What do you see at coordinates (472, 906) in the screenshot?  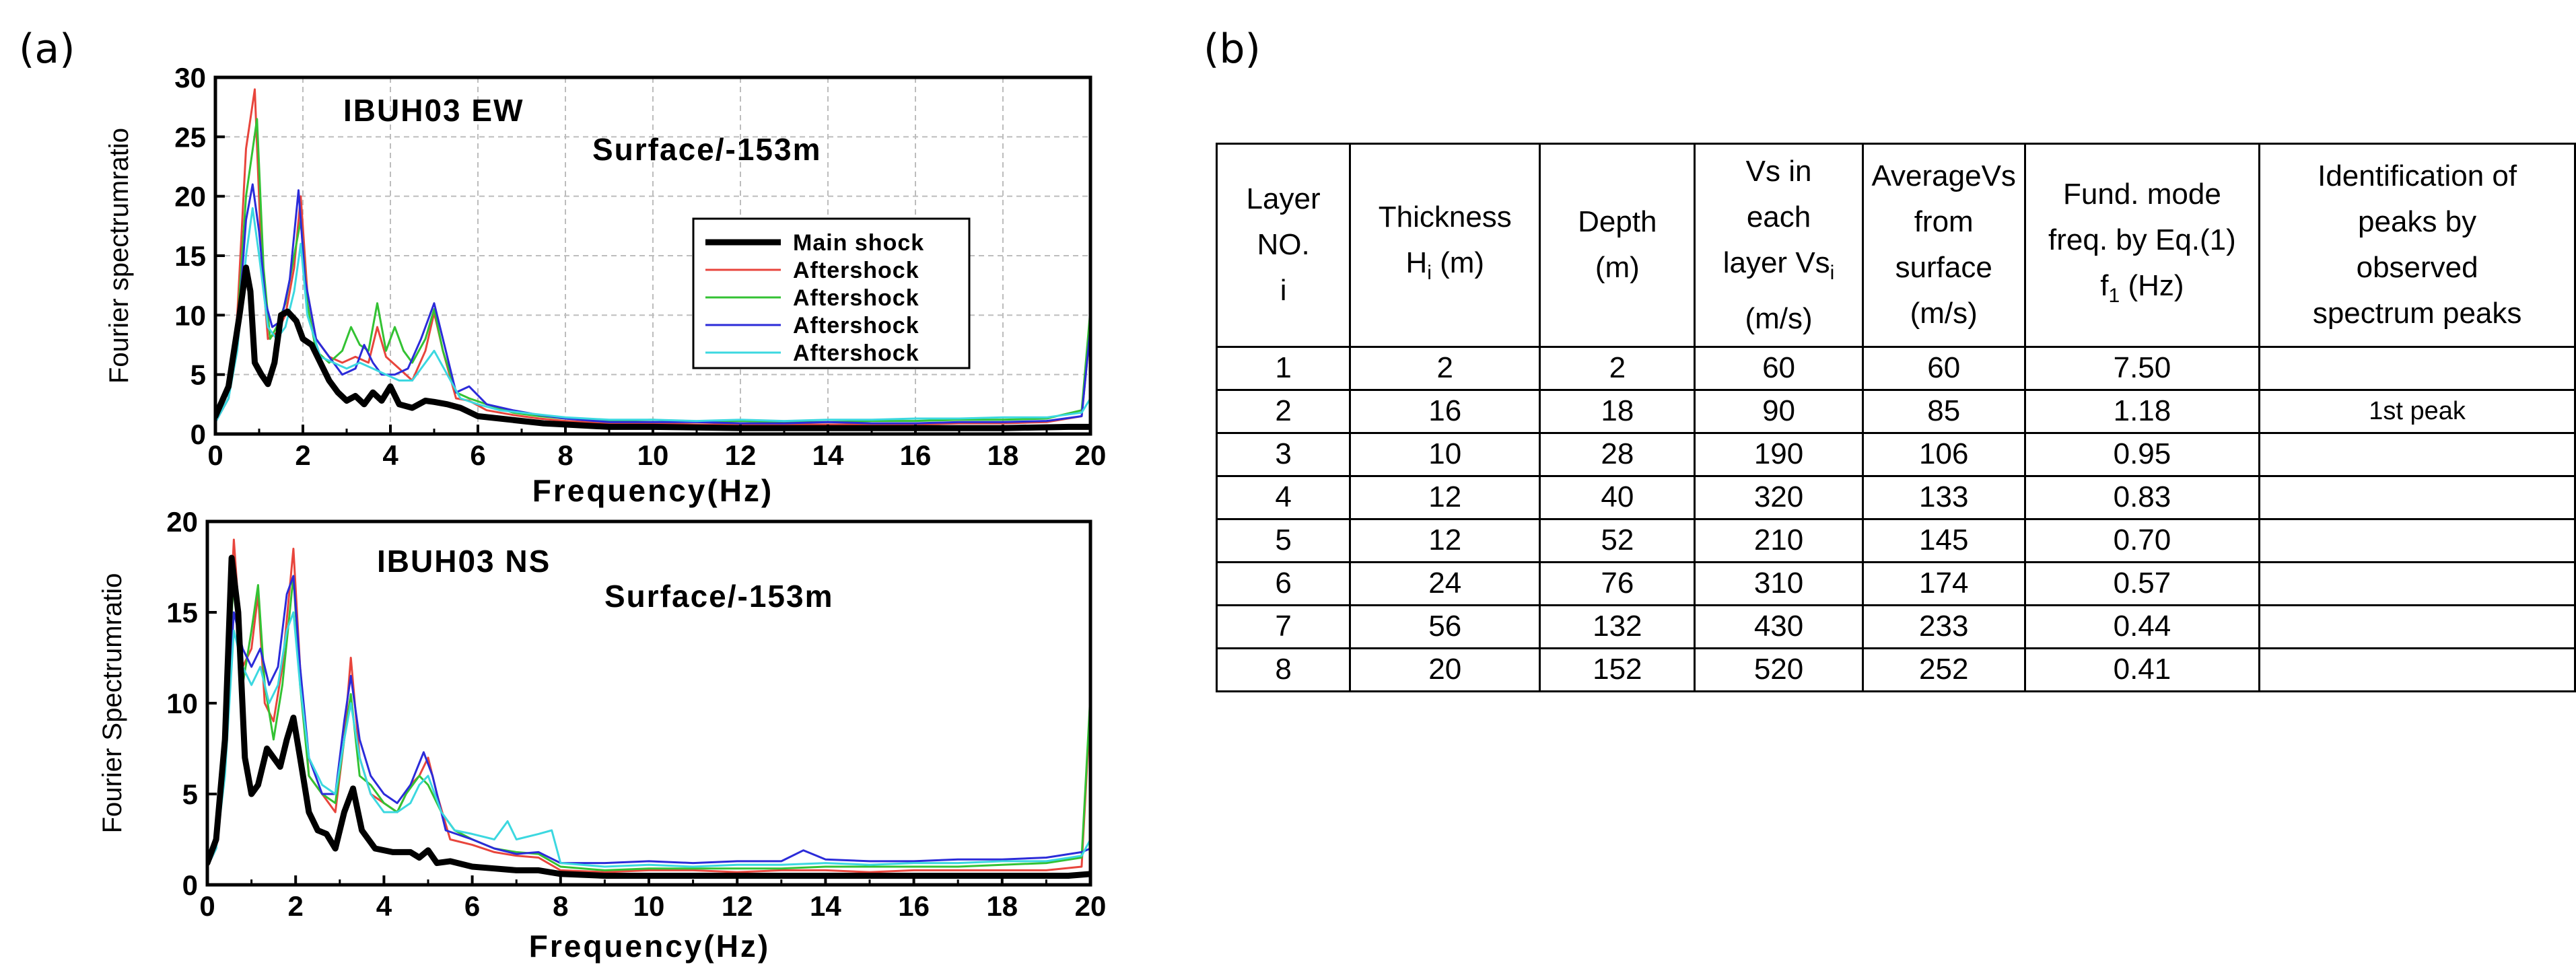 I see `chart-ns-xtick-label: 6` at bounding box center [472, 906].